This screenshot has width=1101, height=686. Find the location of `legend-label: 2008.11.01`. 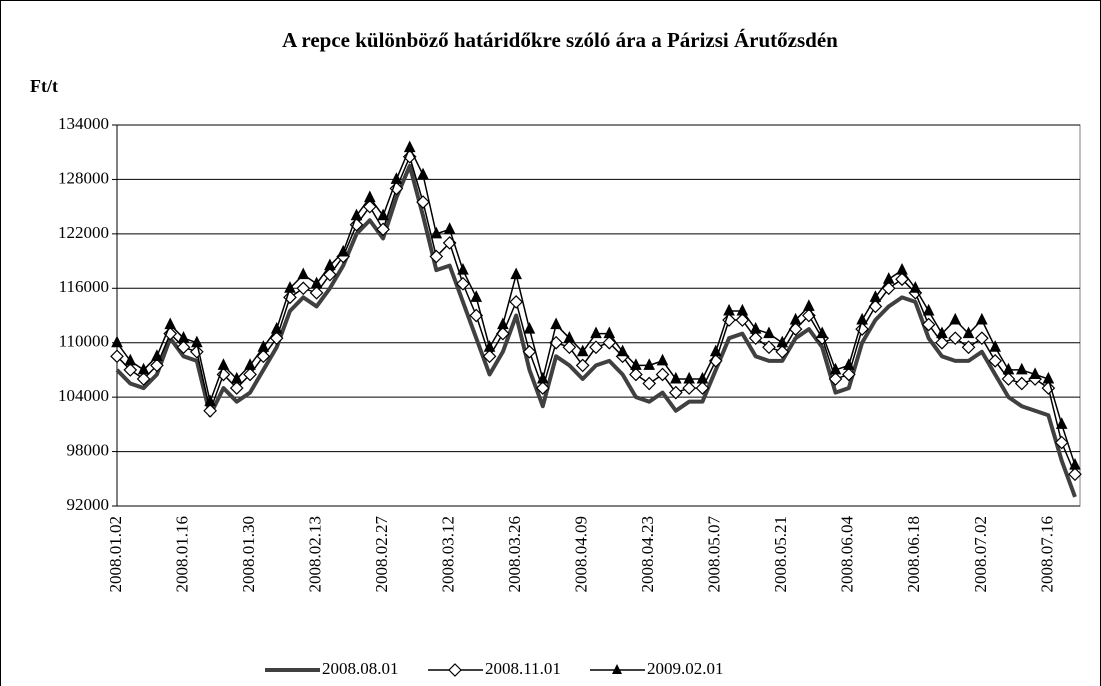

legend-label: 2008.11.01 is located at coordinates (523, 668).